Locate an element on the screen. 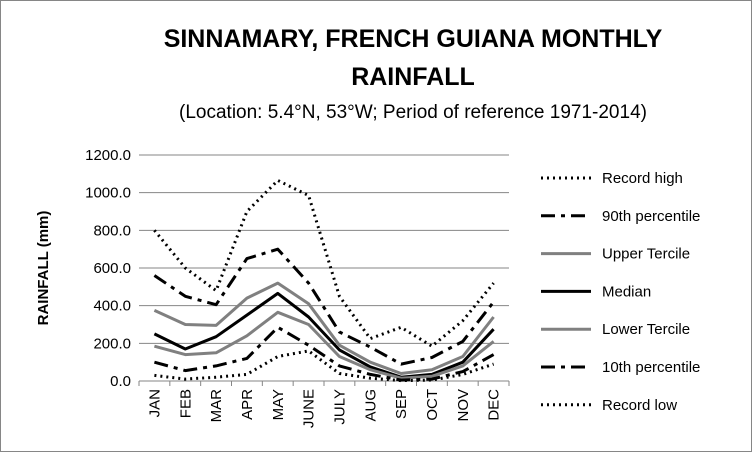 The width and height of the screenshot is (752, 452). y-axis-title: RAINFALL (mm) is located at coordinates (43, 268).